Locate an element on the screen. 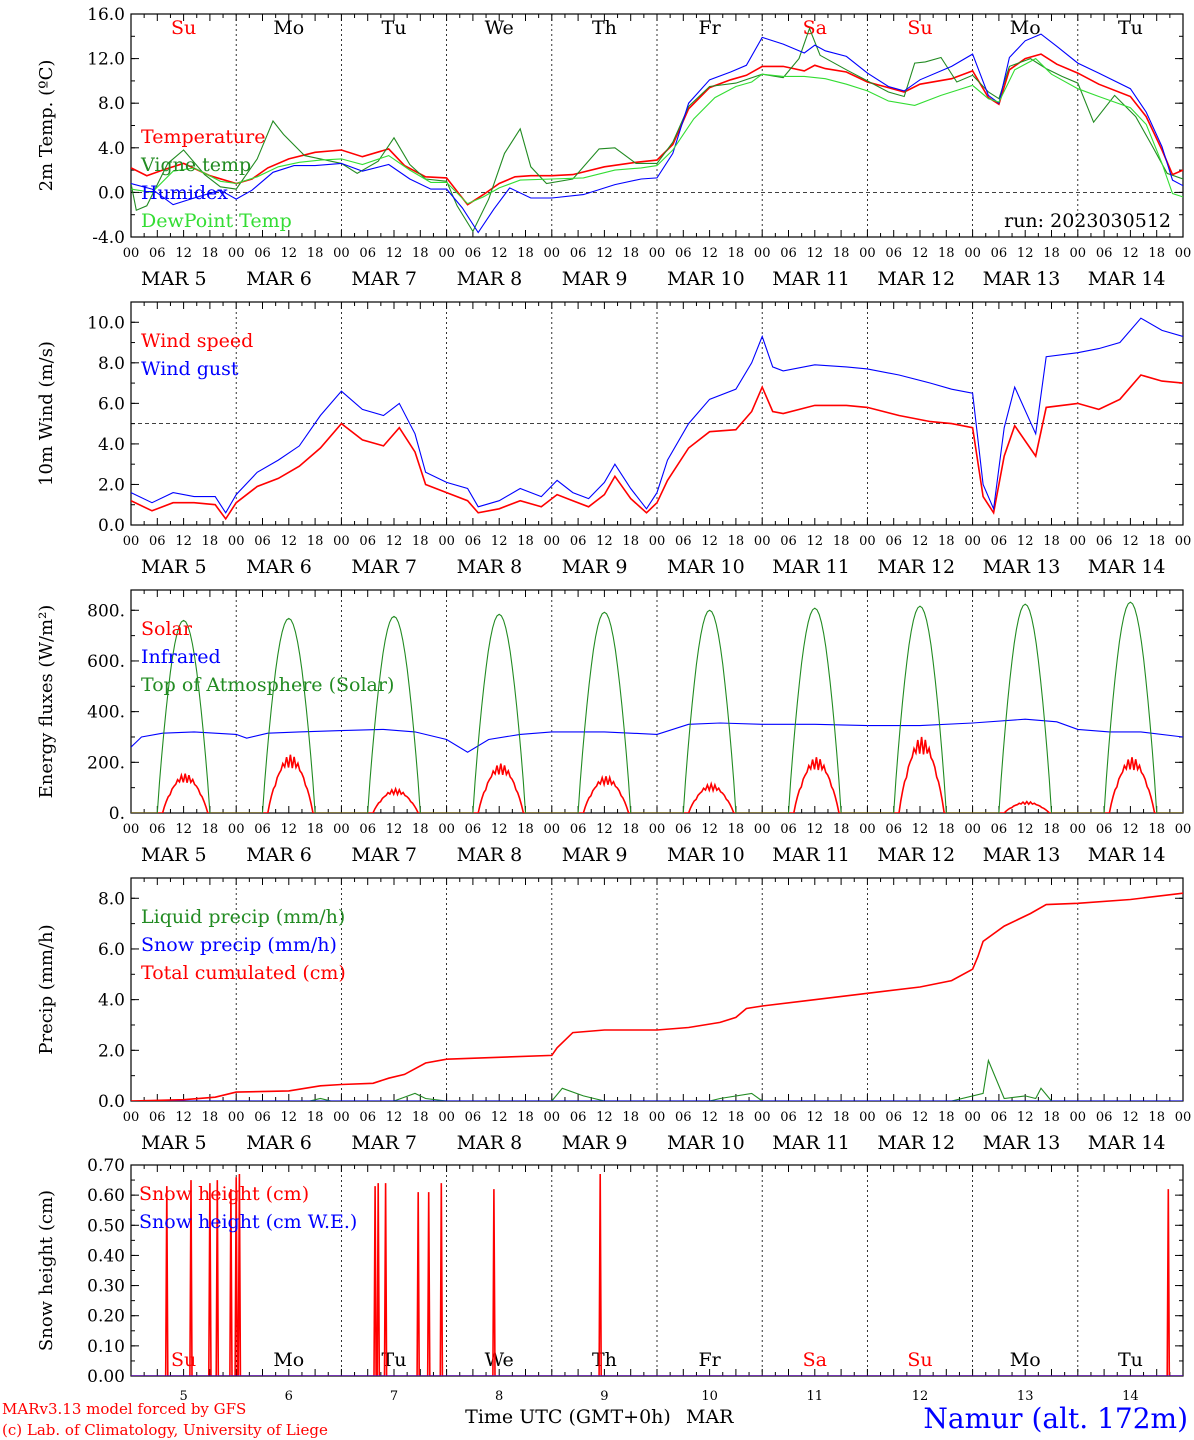 The image size is (1194, 1440). date-label: MAR 5 is located at coordinates (174, 855).